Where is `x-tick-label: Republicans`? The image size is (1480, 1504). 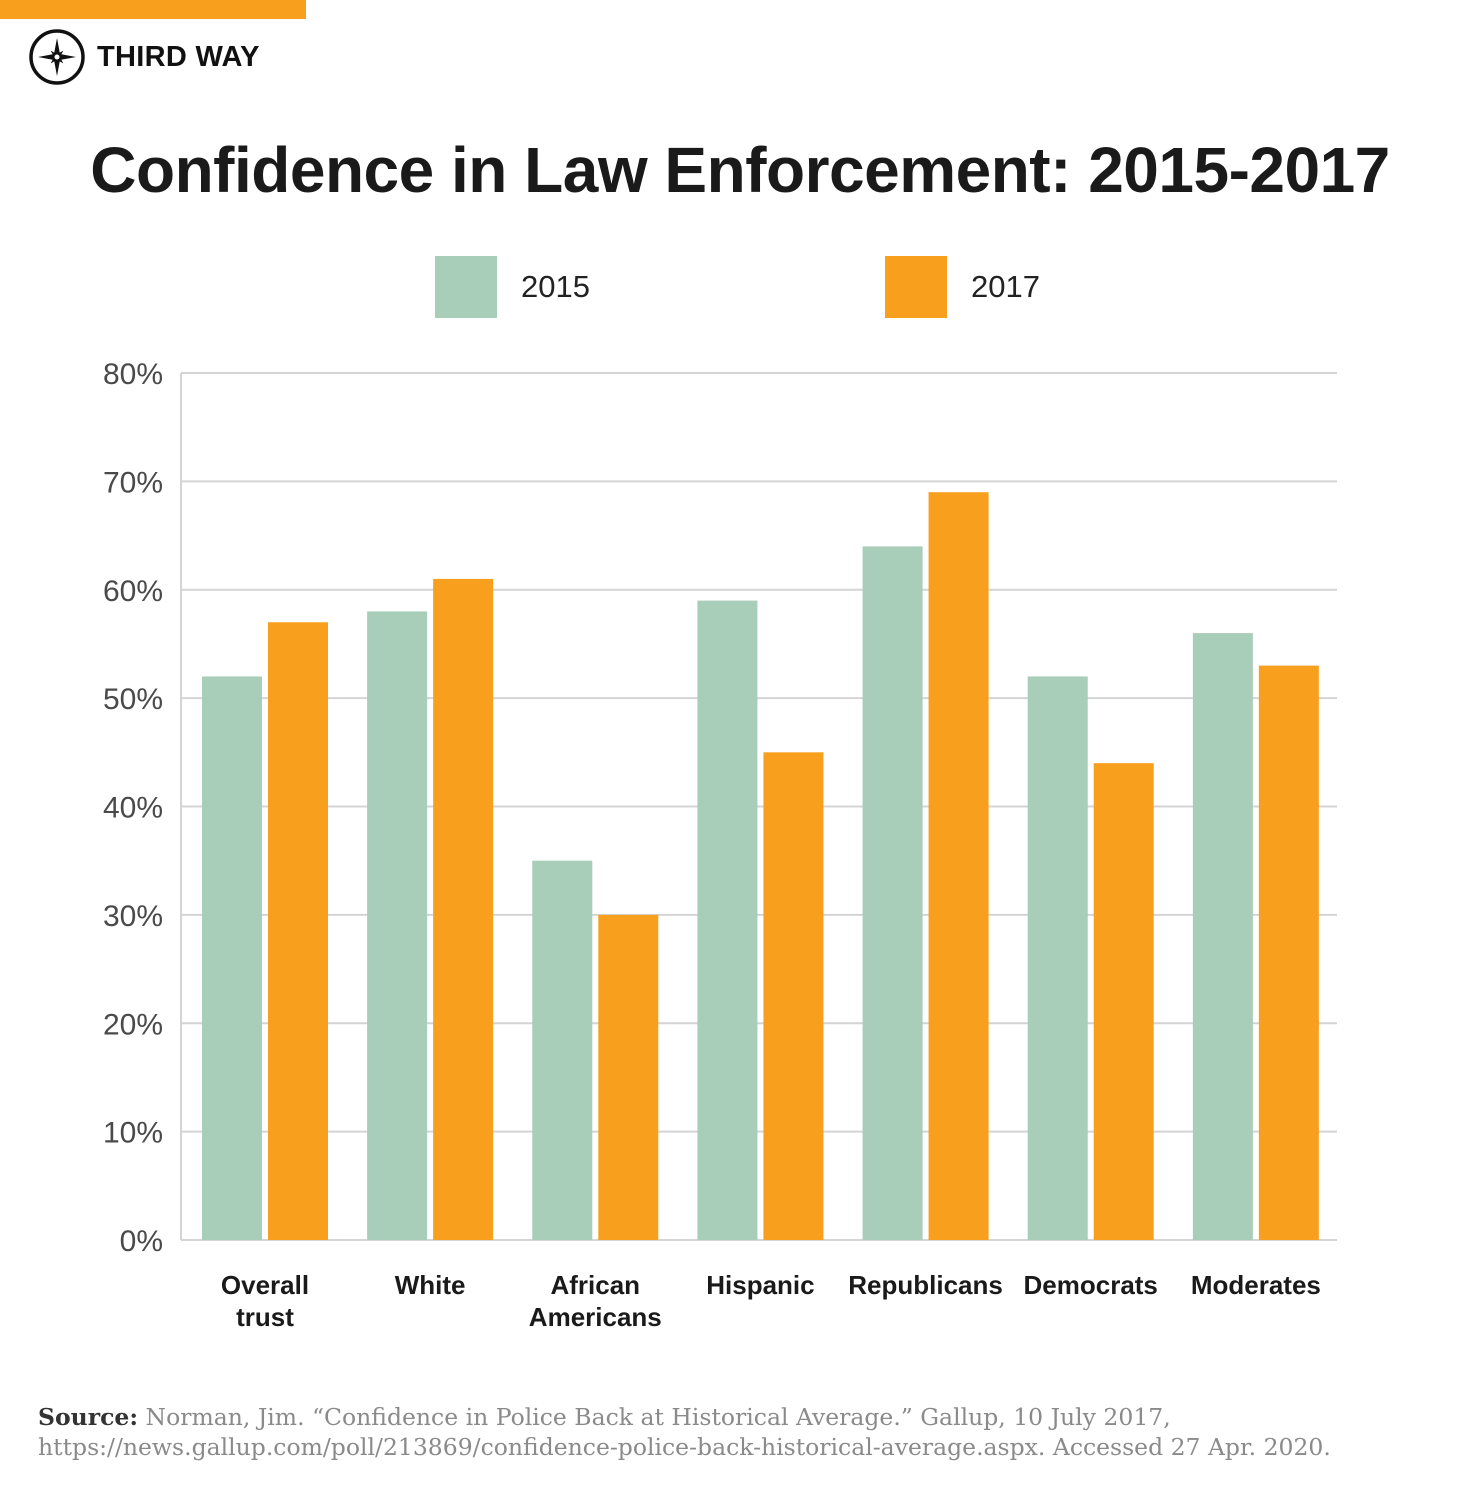 x-tick-label: Republicans is located at coordinates (925, 1285).